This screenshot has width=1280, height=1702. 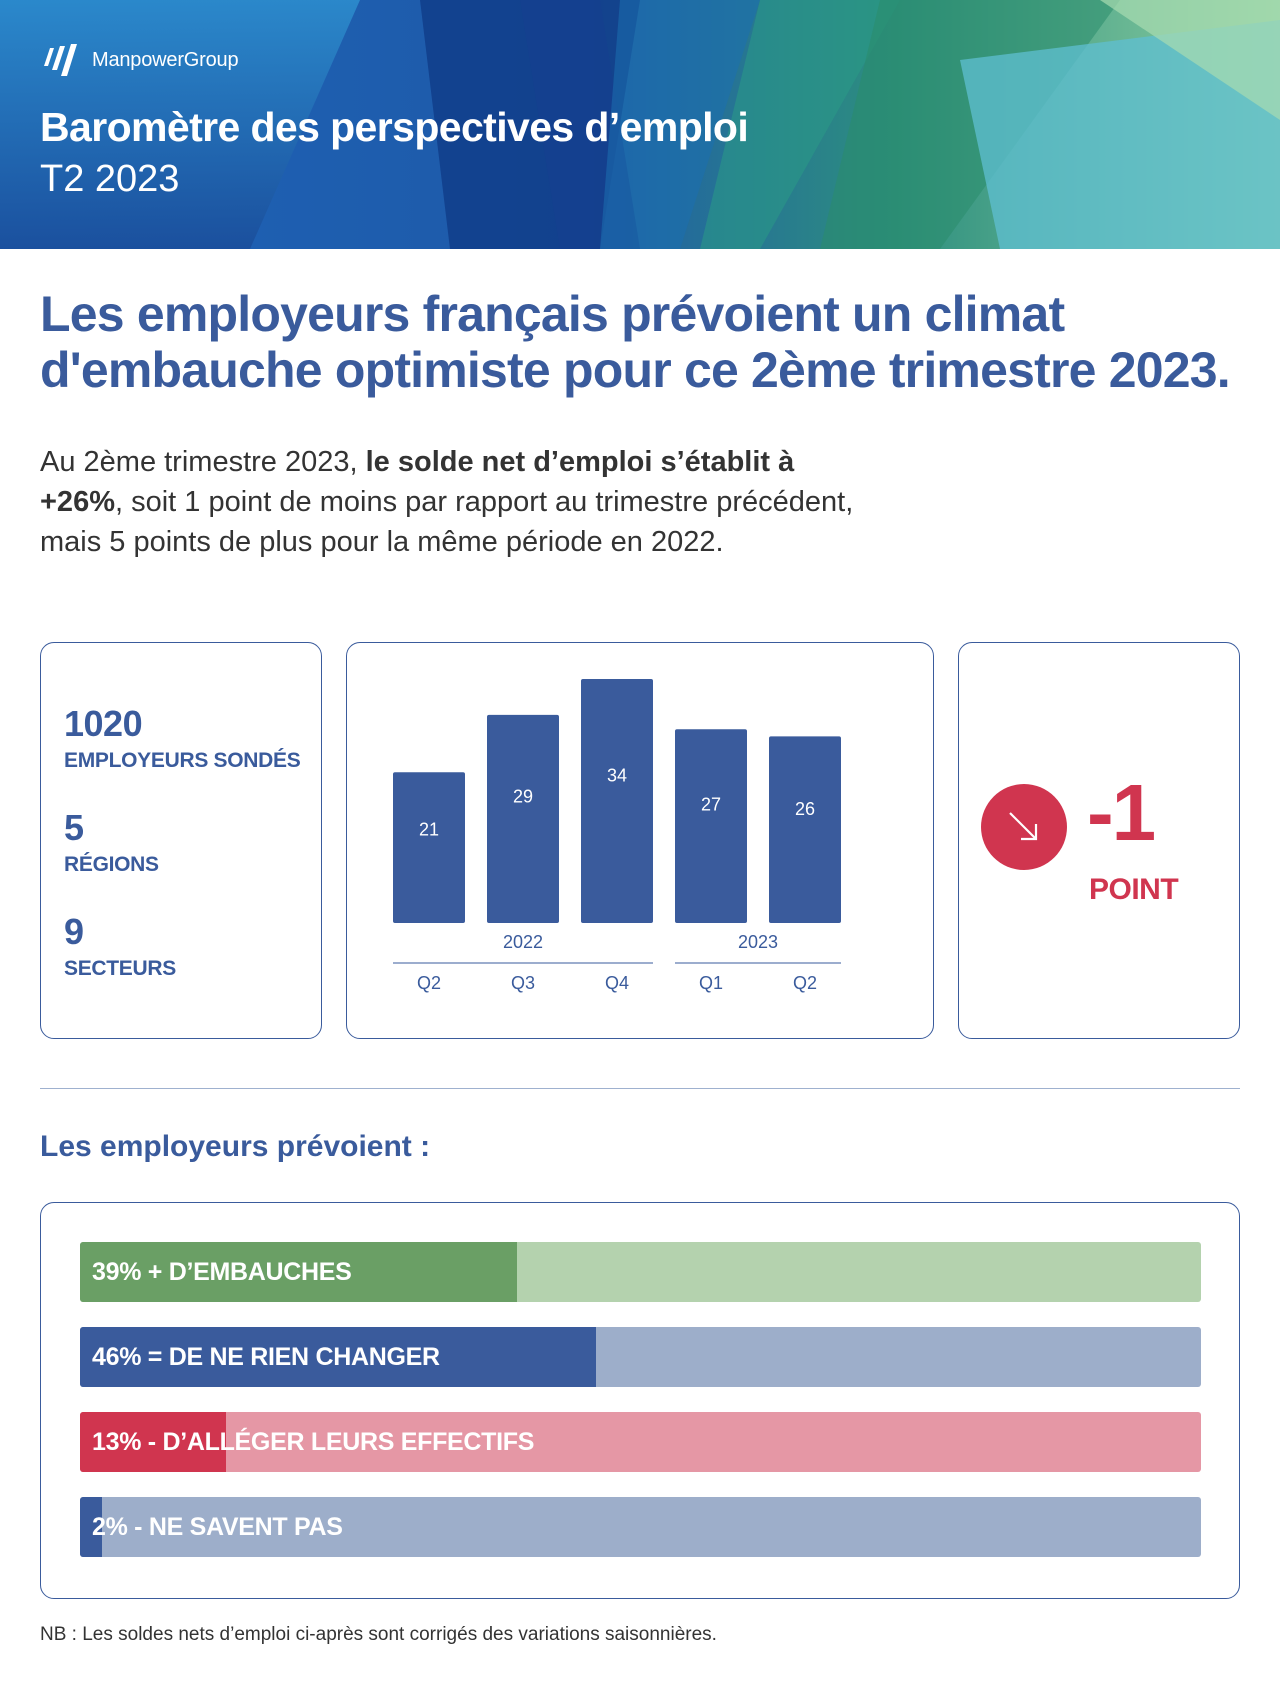 What do you see at coordinates (640, 1527) in the screenshot?
I see `intention-bar-unknown: 2% - NE SAVENT PAS` at bounding box center [640, 1527].